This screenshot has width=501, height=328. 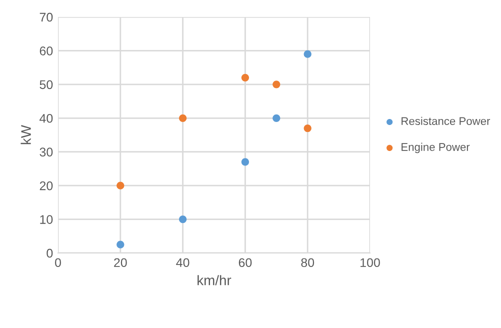 What do you see at coordinates (49, 253) in the screenshot?
I see `y-tick-label: 0` at bounding box center [49, 253].